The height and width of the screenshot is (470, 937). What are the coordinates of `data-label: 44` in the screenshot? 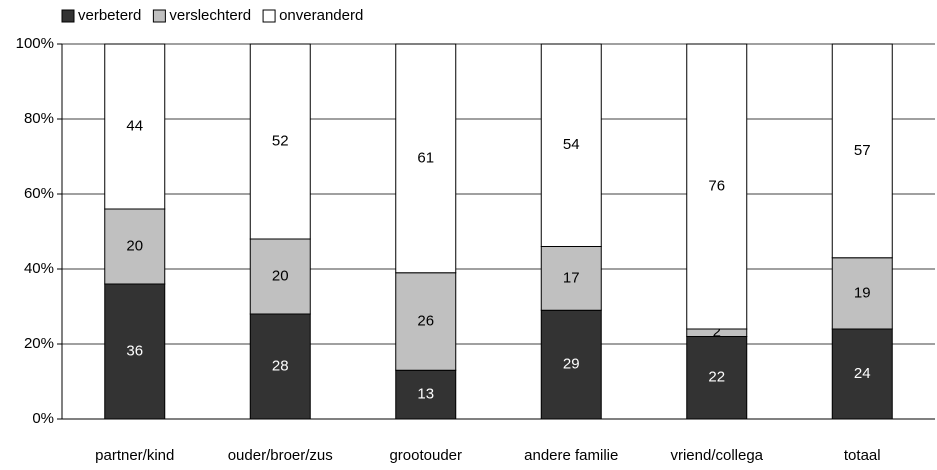 It's located at (134, 125).